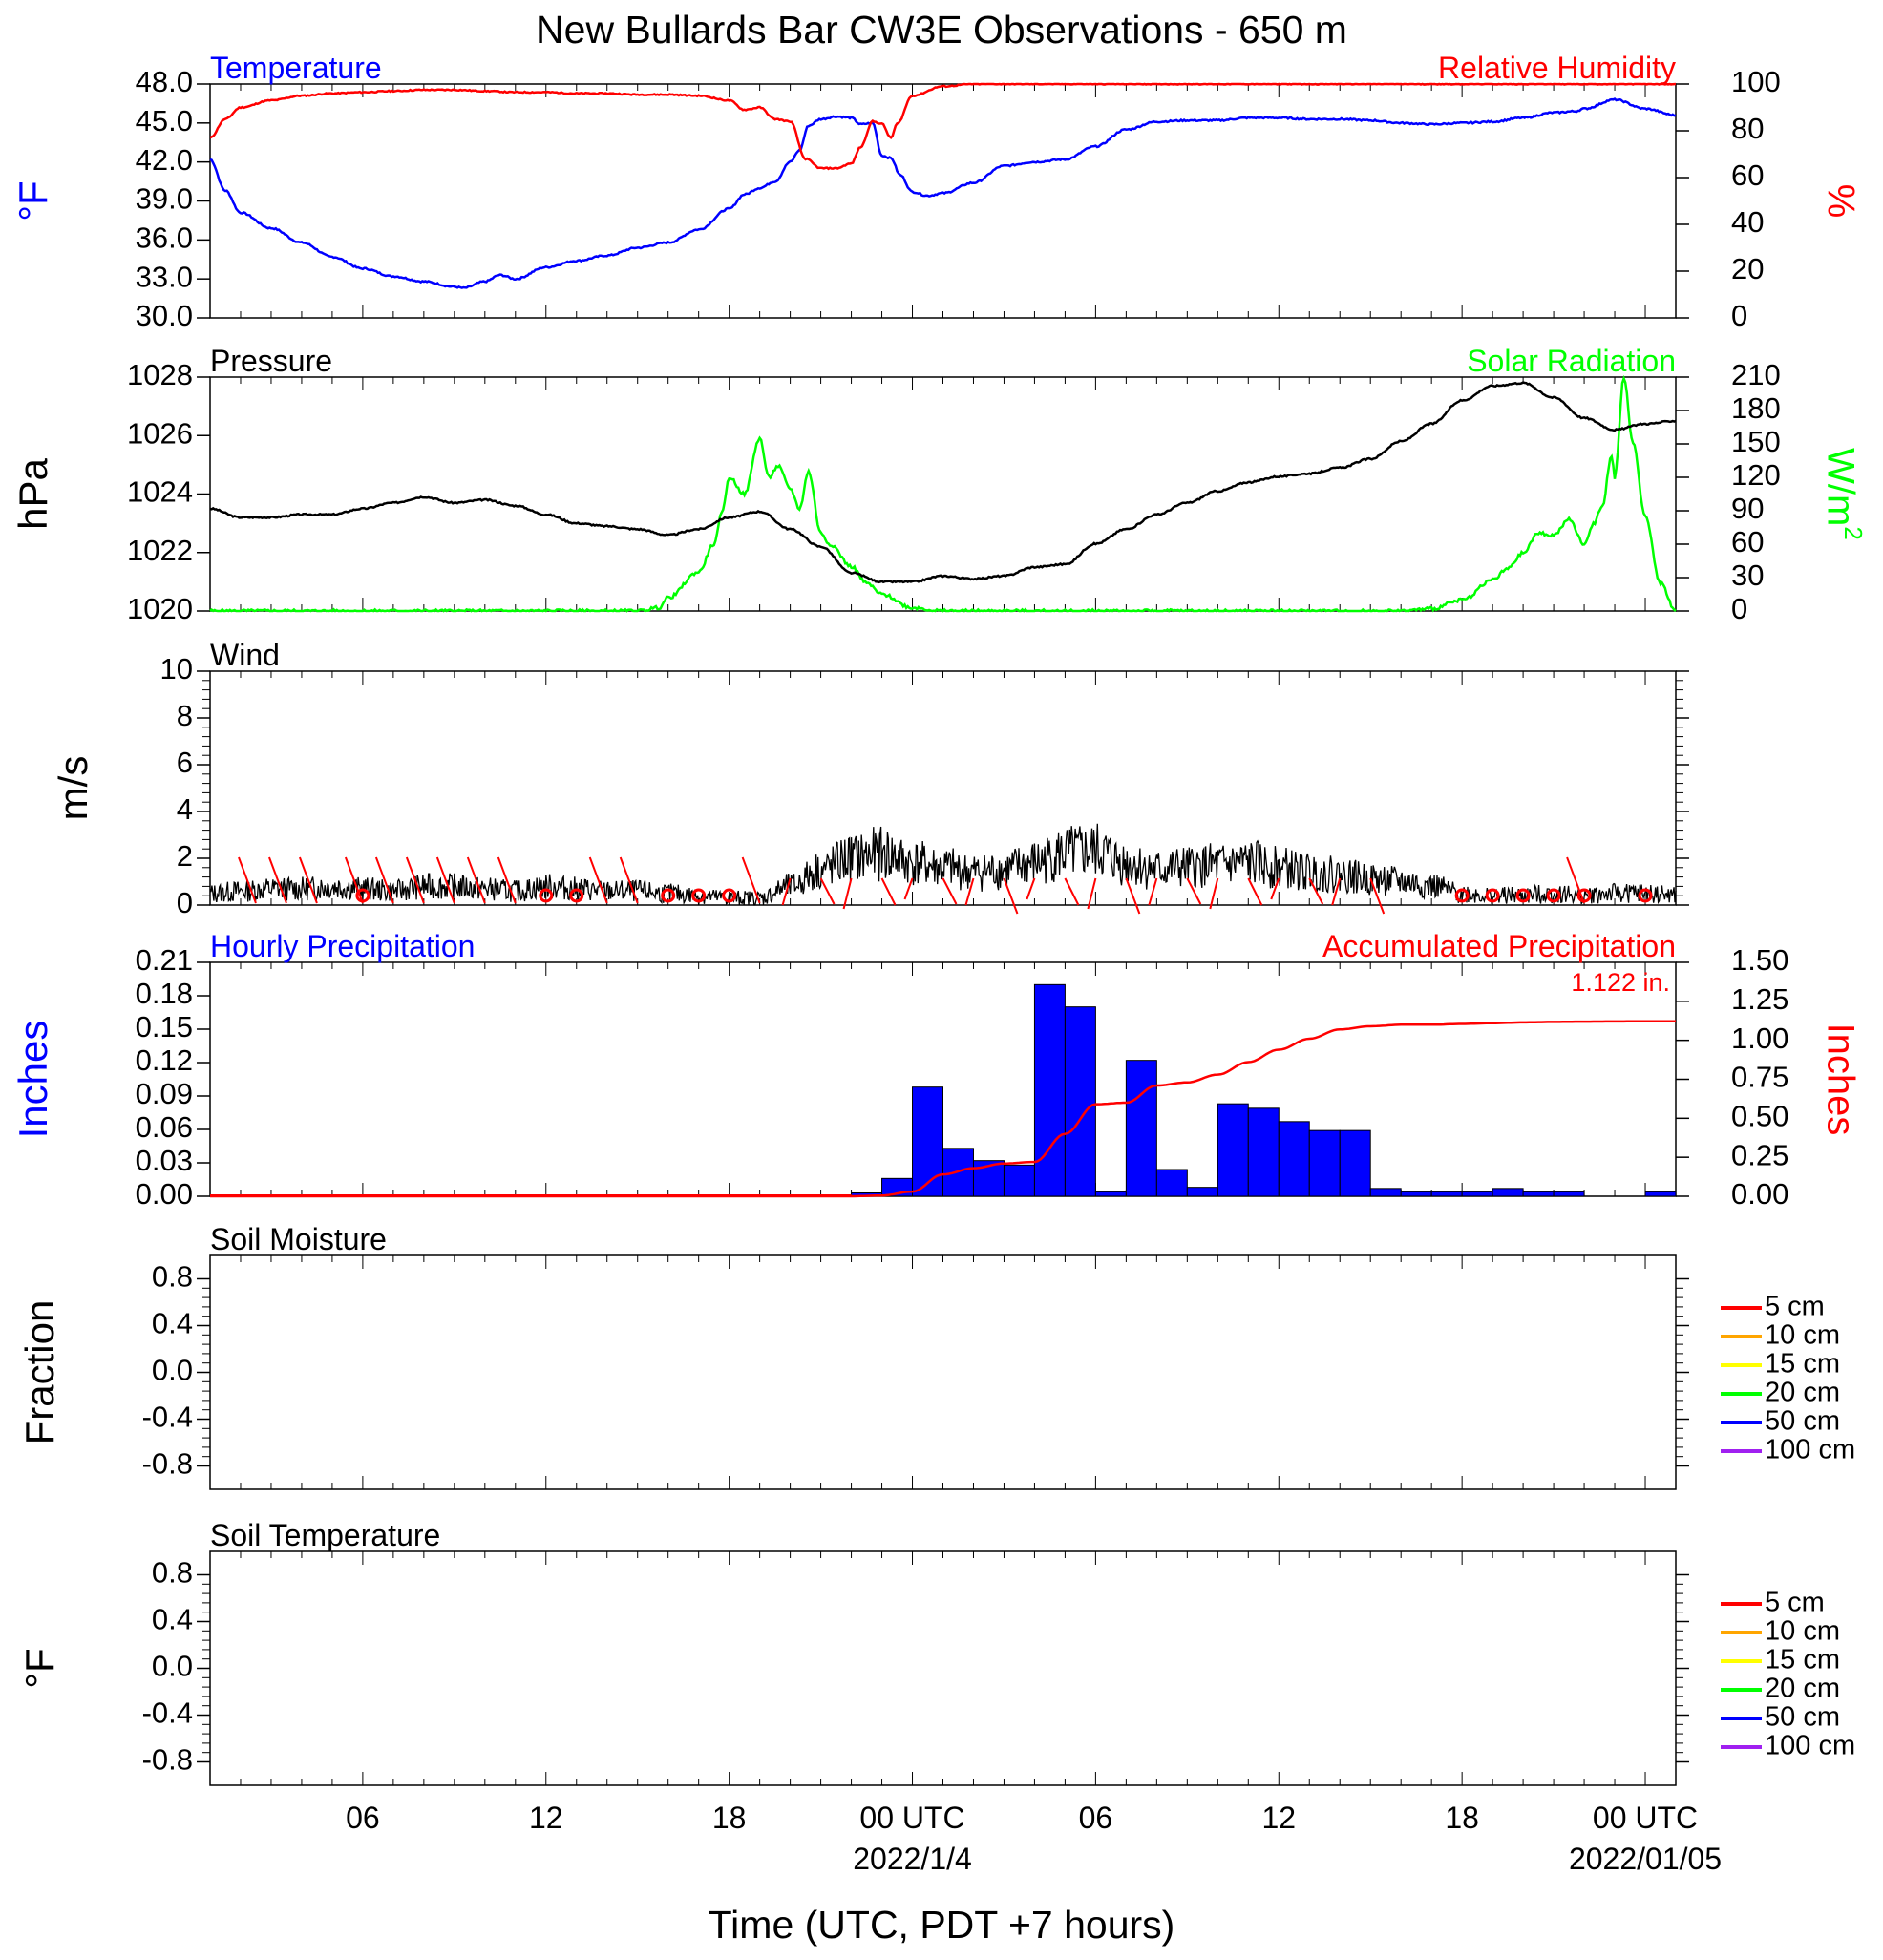 This screenshot has height=1960, width=1883. Describe the element at coordinates (1759, 1077) in the screenshot. I see `y-tick-label-right: 0.75` at that location.